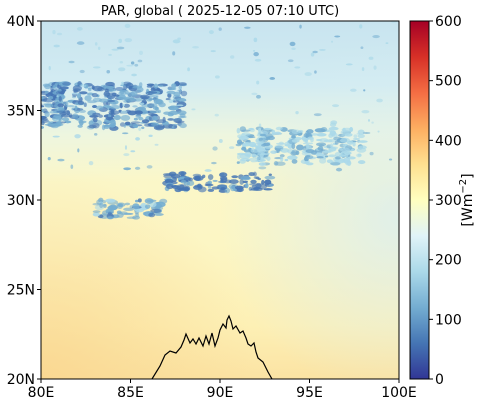  I want to click on x-tick-label: 85E, so click(130, 393).